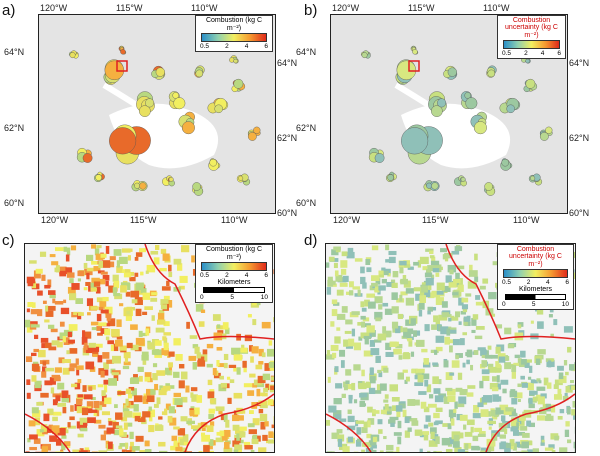 This screenshot has height=456, width=600. I want to click on tick: 10, so click(264, 297).